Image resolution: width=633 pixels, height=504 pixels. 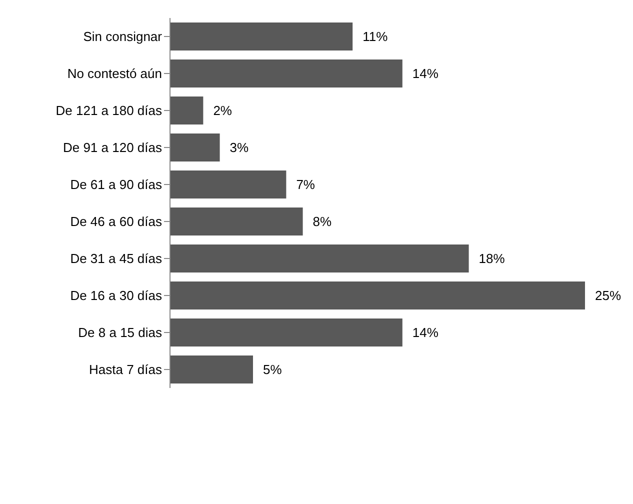 I want to click on y-tick-label: De 31 a 45 días, so click(x=116, y=258).